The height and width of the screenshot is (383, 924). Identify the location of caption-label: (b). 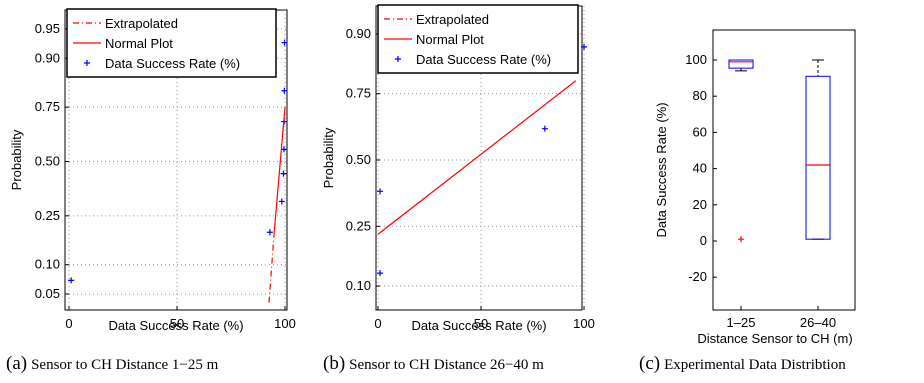
(334, 363).